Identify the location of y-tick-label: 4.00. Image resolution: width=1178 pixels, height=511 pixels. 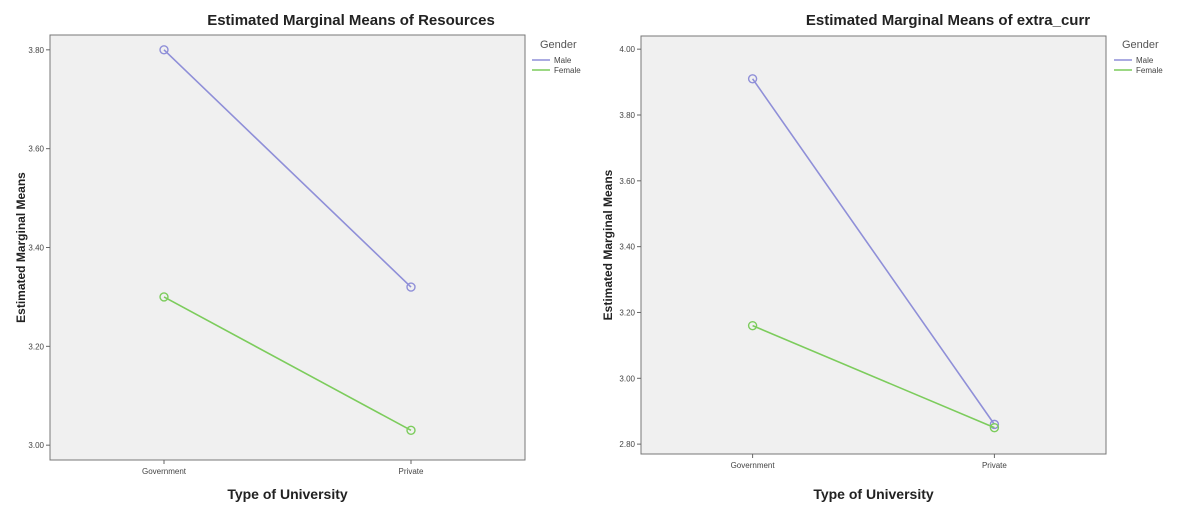
(627, 49).